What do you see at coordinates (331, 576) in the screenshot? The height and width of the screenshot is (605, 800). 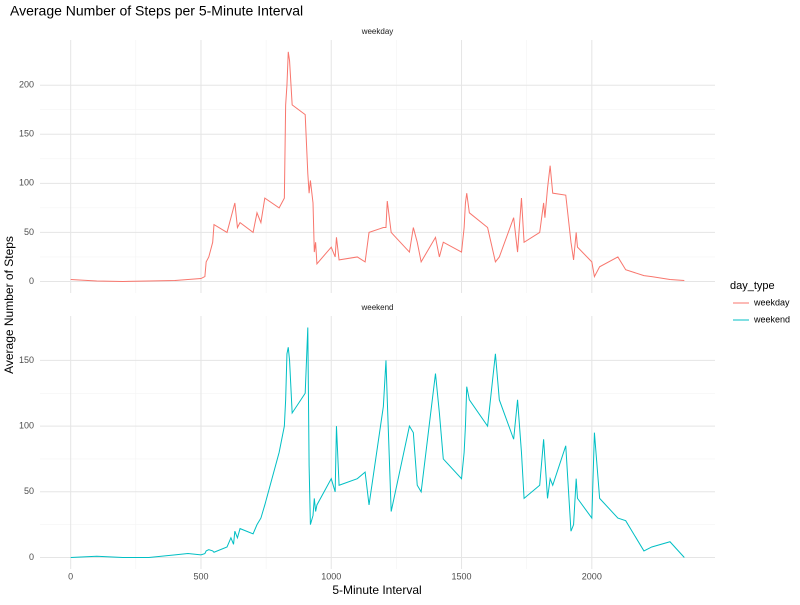 I see `x-tick-label: 1000` at bounding box center [331, 576].